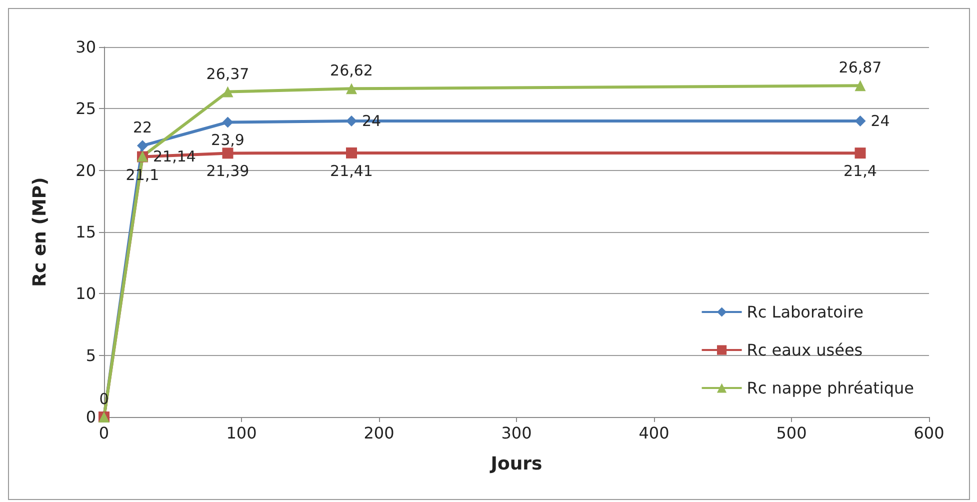  I want to click on y-tick-label: 10, so click(86, 294).